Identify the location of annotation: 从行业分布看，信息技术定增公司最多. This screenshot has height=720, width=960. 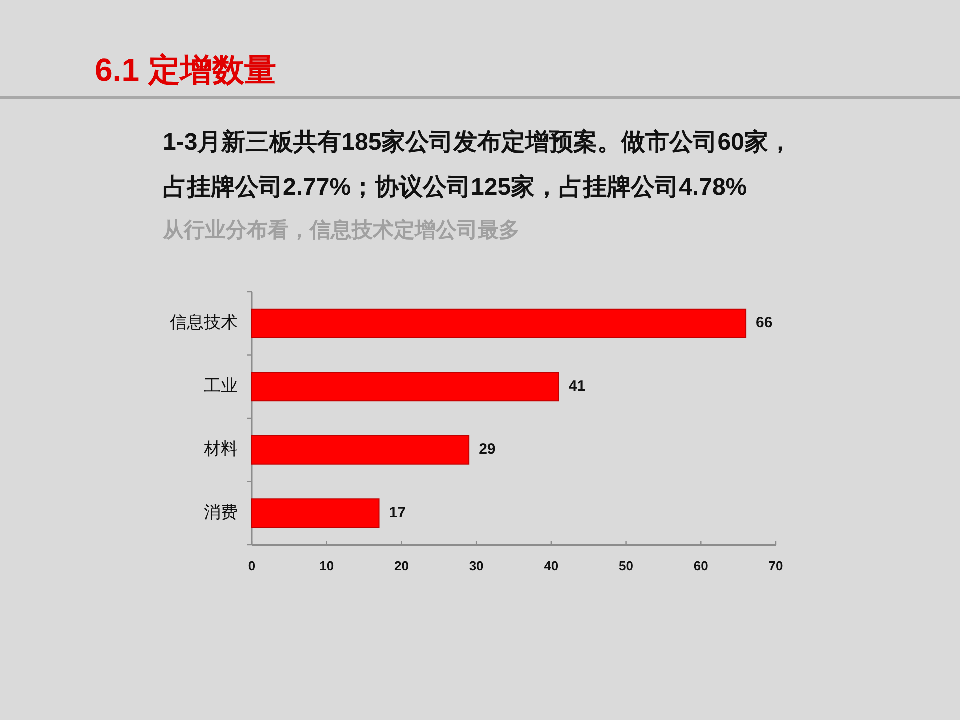
(342, 231).